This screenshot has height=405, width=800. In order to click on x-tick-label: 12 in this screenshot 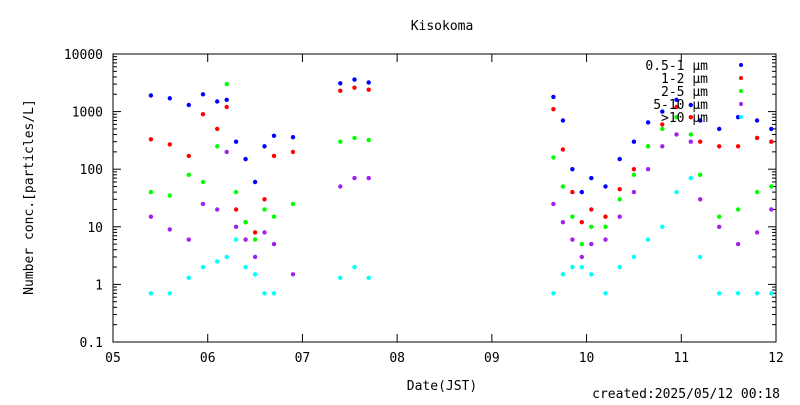, I will do `click(776, 358)`.